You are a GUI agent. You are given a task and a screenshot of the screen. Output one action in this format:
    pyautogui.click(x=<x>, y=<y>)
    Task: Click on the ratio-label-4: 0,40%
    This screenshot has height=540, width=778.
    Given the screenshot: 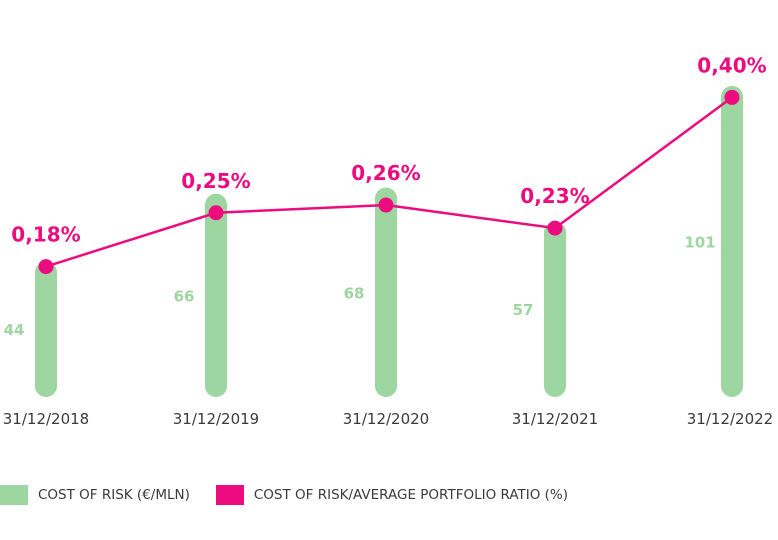 What is the action you would take?
    pyautogui.click(x=731, y=65)
    